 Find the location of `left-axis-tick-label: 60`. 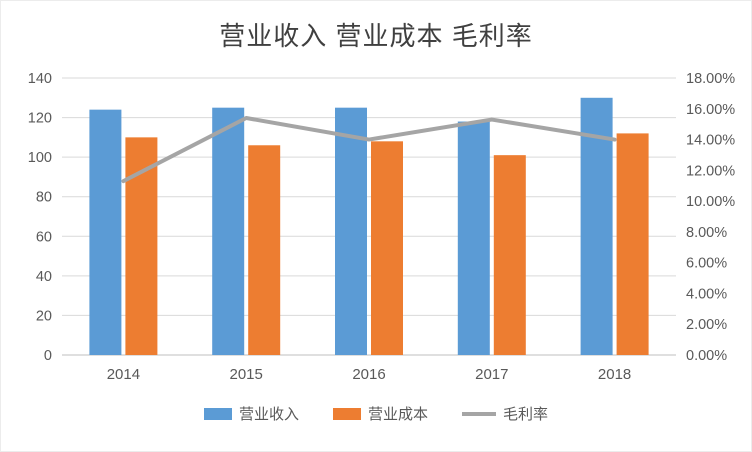

left-axis-tick-label: 60 is located at coordinates (44, 237).